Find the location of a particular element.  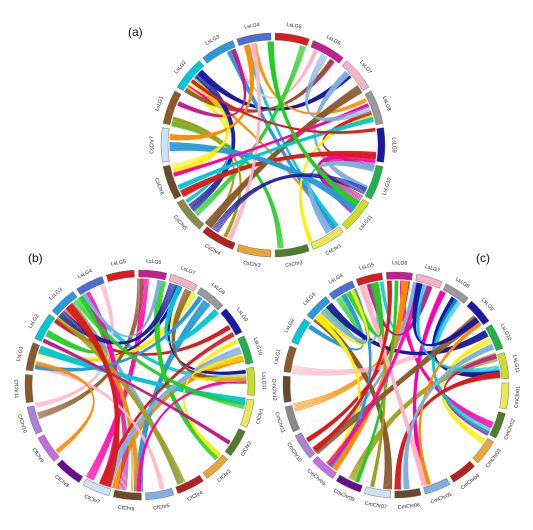

segment-label: CfChr8 is located at coordinates (61, 481).